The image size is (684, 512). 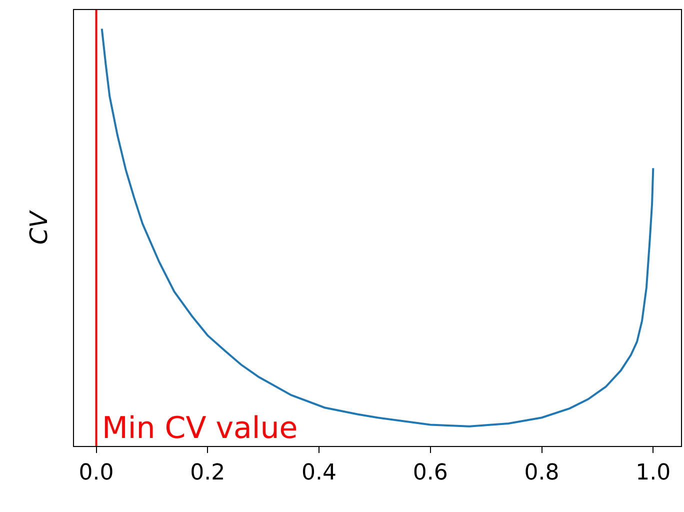 What do you see at coordinates (430, 473) in the screenshot?
I see `x-tick-label: 0.6` at bounding box center [430, 473].